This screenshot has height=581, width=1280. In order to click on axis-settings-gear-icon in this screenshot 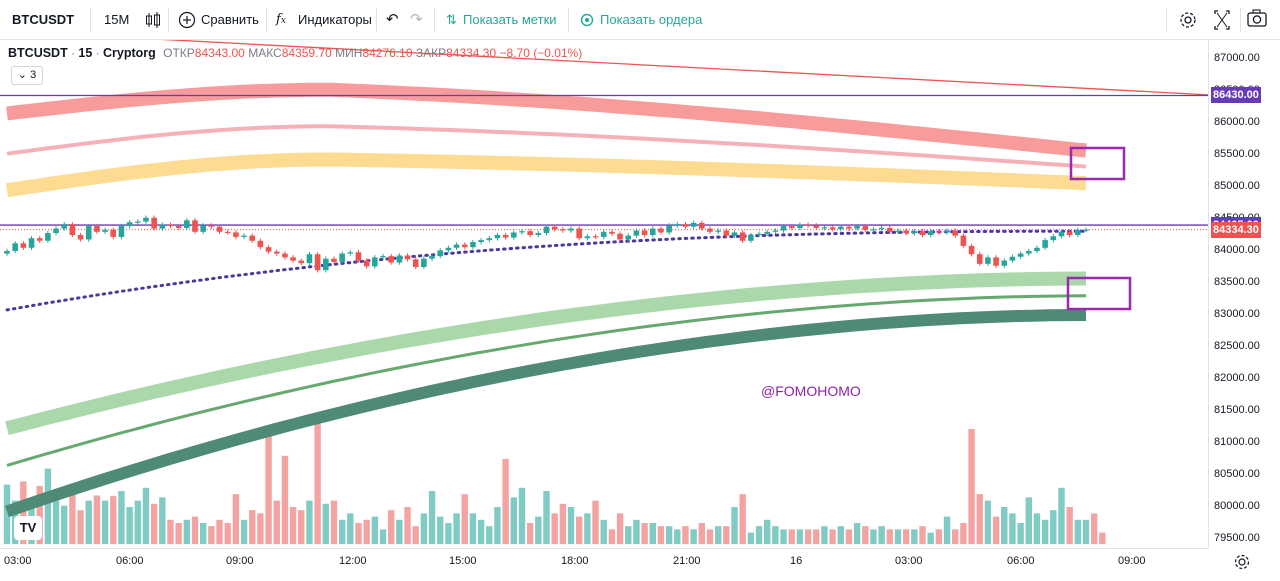, I will do `click(1242, 562)`.